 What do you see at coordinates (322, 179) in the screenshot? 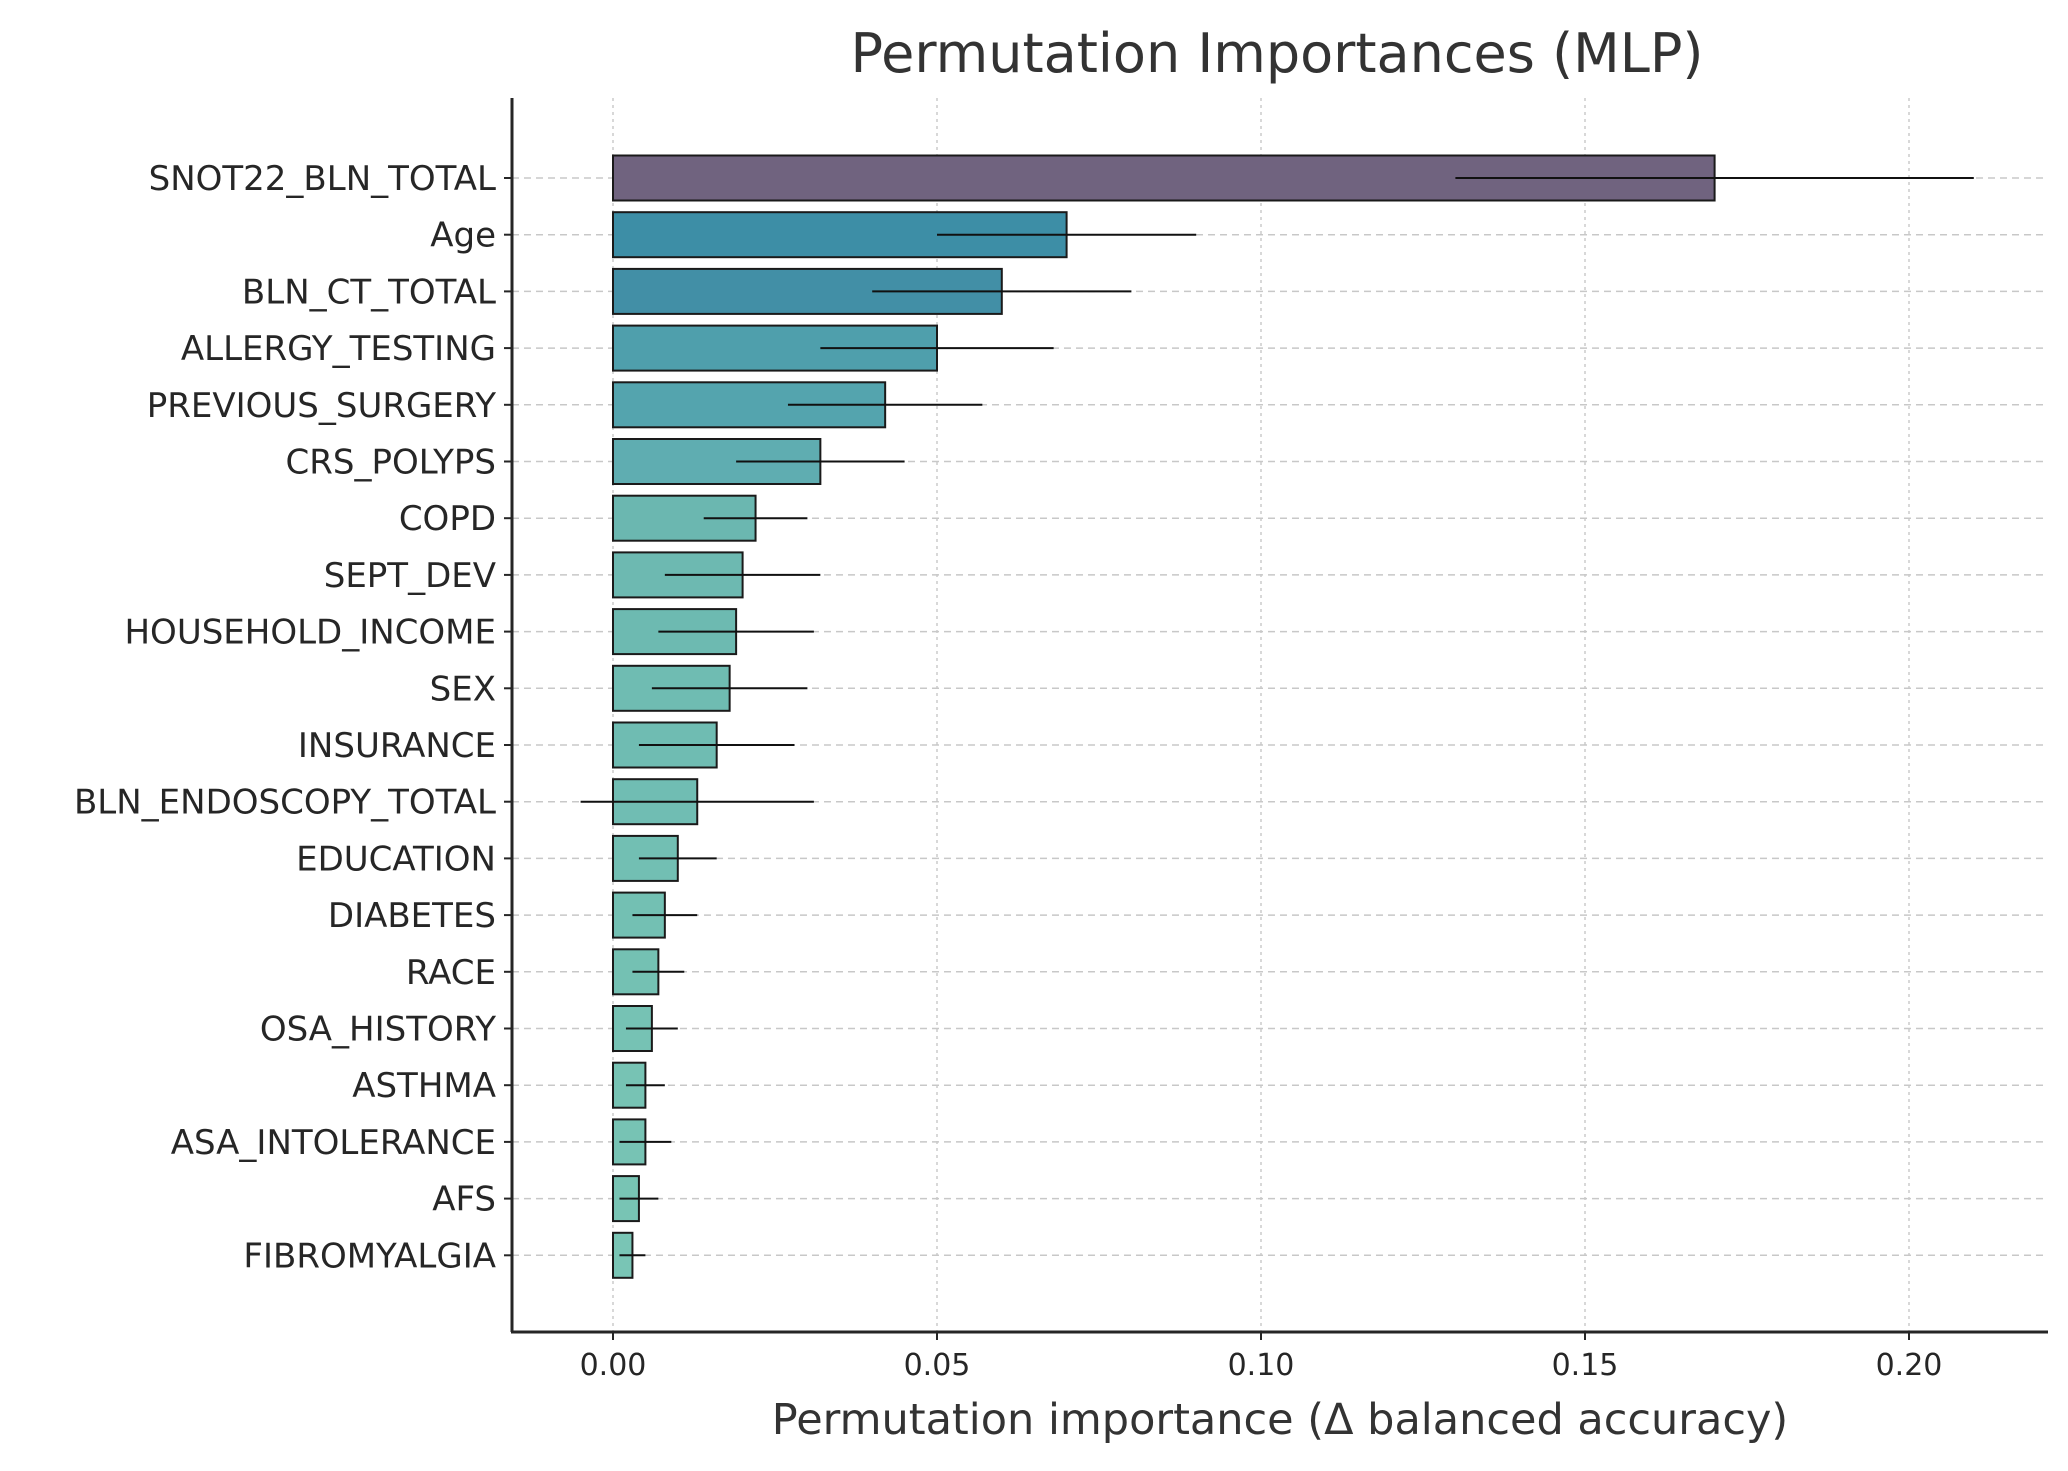
I see `y-tick-label: SNOT22_BLN_TOTAL` at bounding box center [322, 179].